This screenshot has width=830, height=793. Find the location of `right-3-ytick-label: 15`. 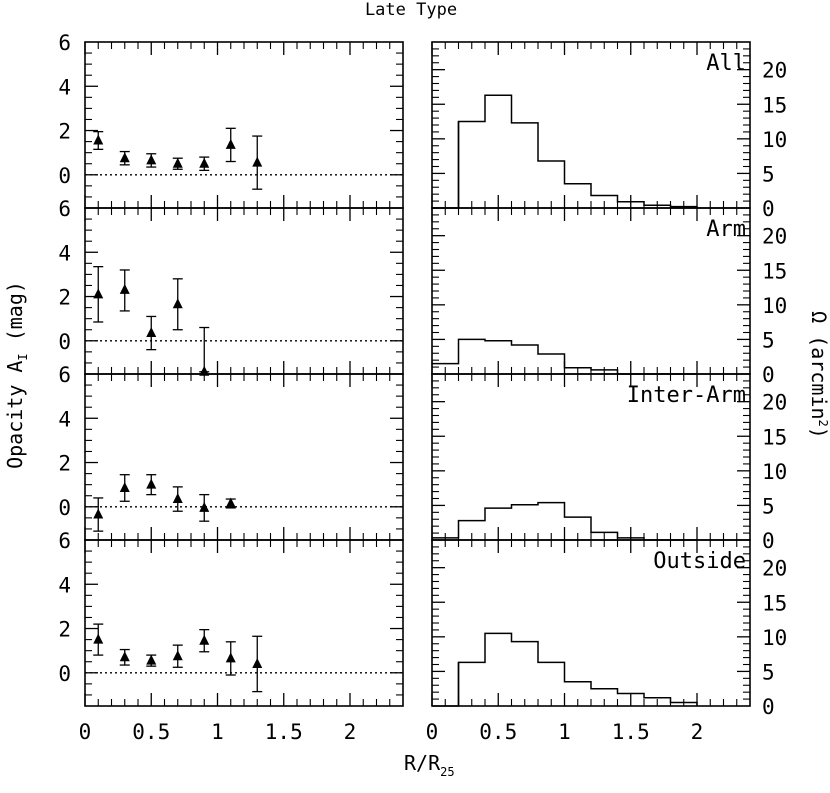

right-3-ytick-label: 15 is located at coordinates (774, 437).